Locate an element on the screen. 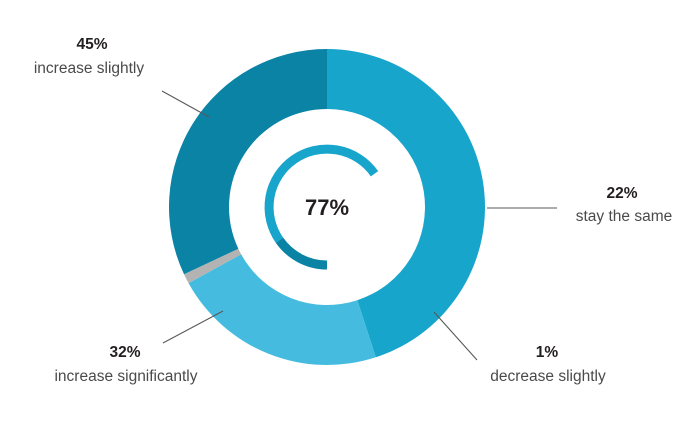 The width and height of the screenshot is (700, 426). donut-segment-decrease-slightly is located at coordinates (213, 266).